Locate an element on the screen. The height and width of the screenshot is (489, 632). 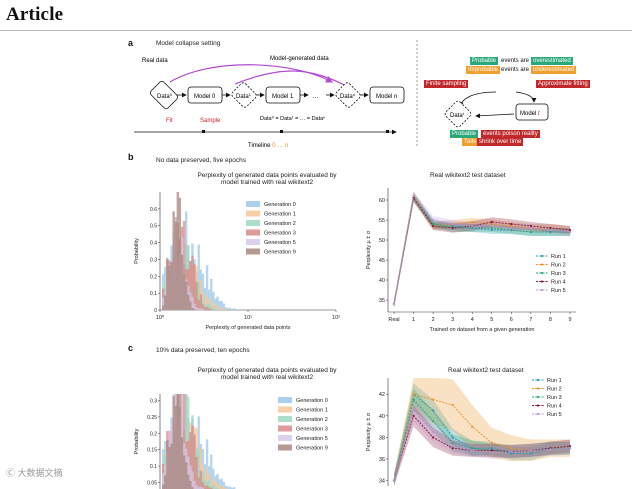
tag-probable: Probable is located at coordinates (484, 61).